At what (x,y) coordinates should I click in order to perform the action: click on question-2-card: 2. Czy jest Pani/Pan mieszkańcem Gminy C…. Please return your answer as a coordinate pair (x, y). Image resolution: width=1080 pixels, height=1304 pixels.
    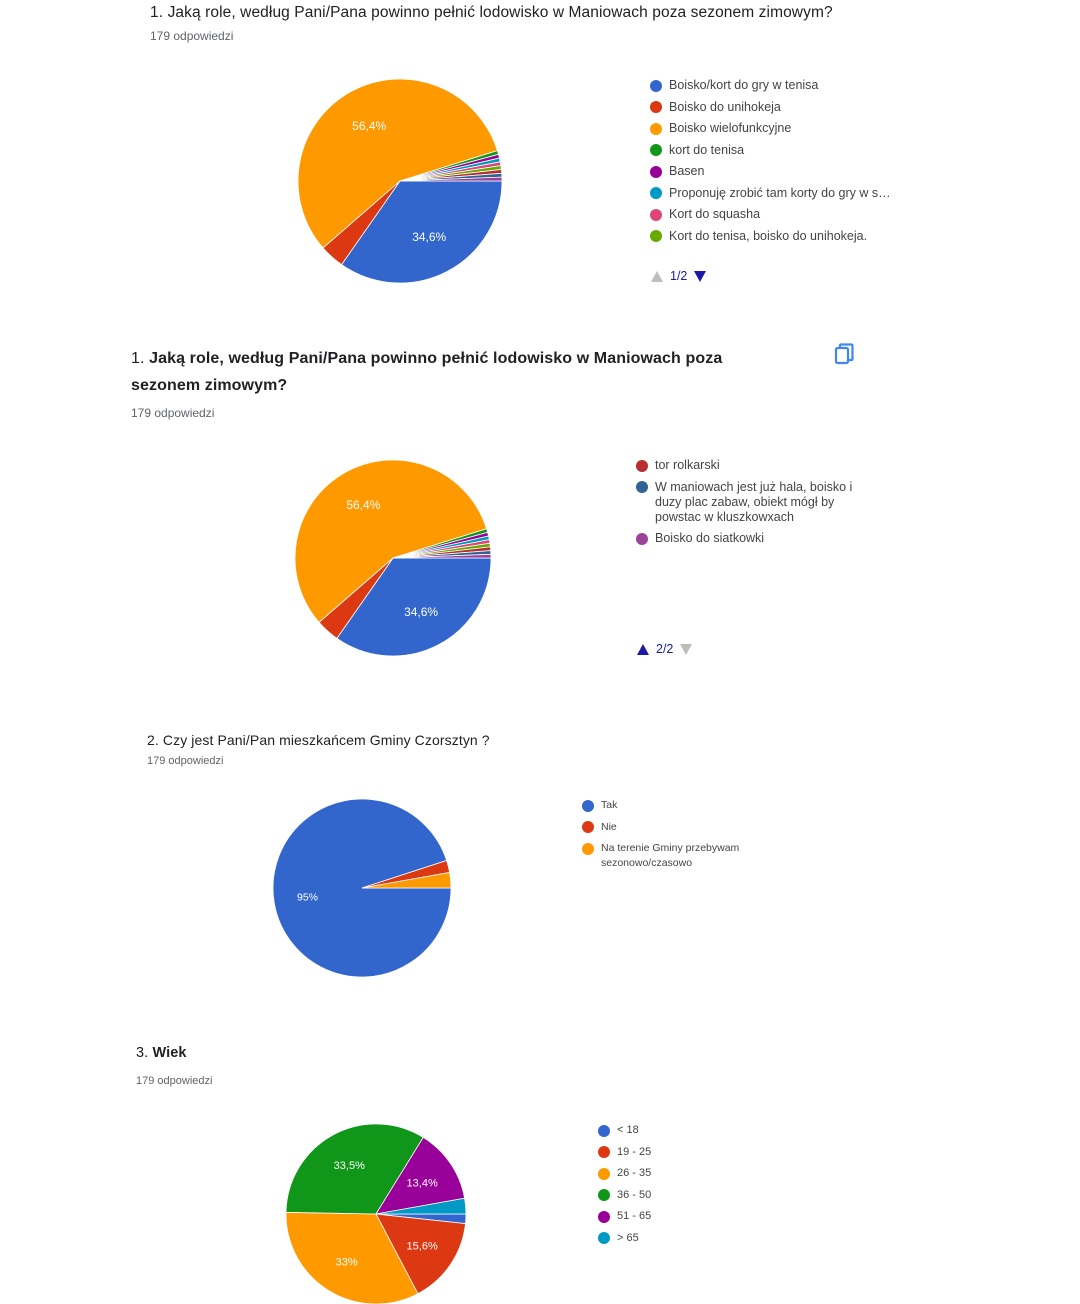
    Looking at the image, I should click on (464, 855).